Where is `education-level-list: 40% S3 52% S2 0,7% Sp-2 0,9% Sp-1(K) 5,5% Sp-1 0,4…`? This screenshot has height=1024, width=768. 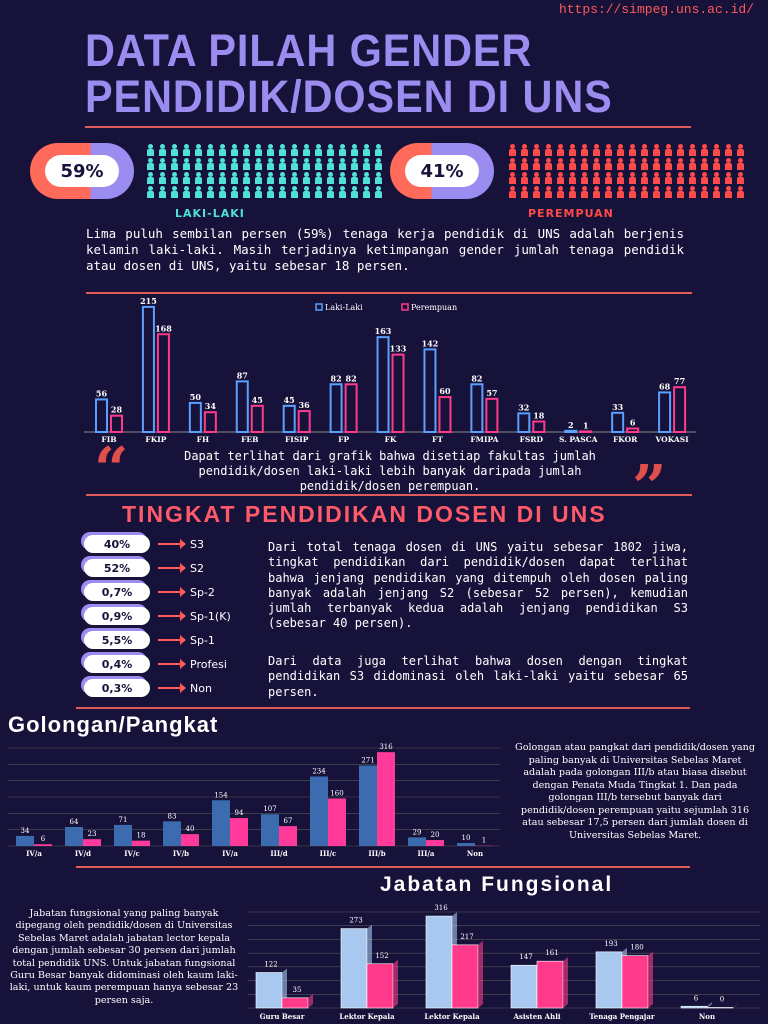 education-level-list: 40% S3 52% S2 0,7% Sp-2 0,9% Sp-1(K) 5,5% Sp-1 0,4… is located at coordinates (157, 616).